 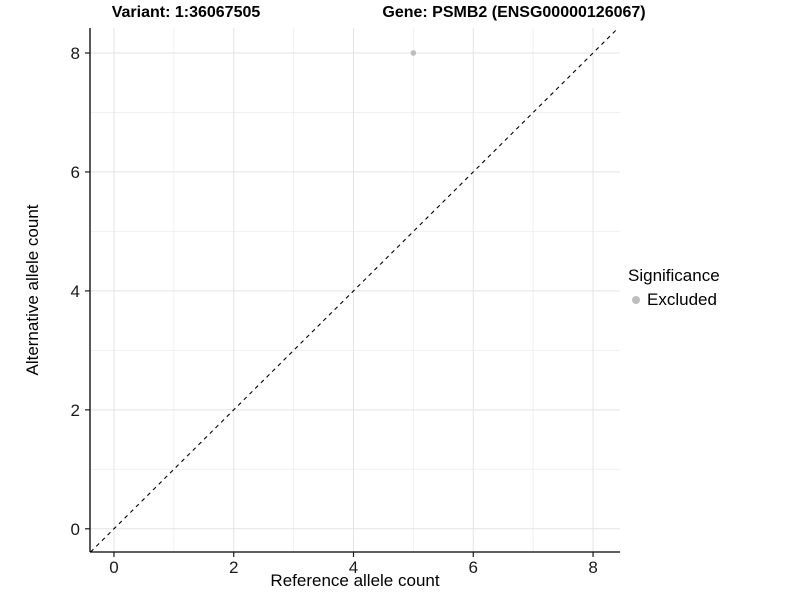 I want to click on x-tick-label: 4, so click(x=353, y=567).